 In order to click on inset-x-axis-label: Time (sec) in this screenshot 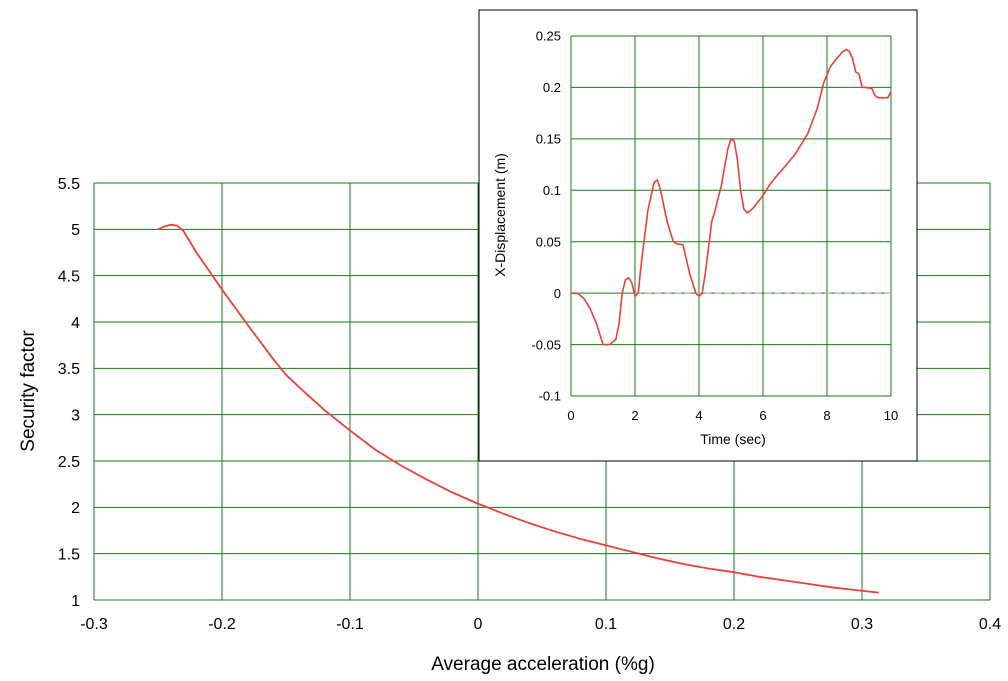, I will do `click(733, 439)`.